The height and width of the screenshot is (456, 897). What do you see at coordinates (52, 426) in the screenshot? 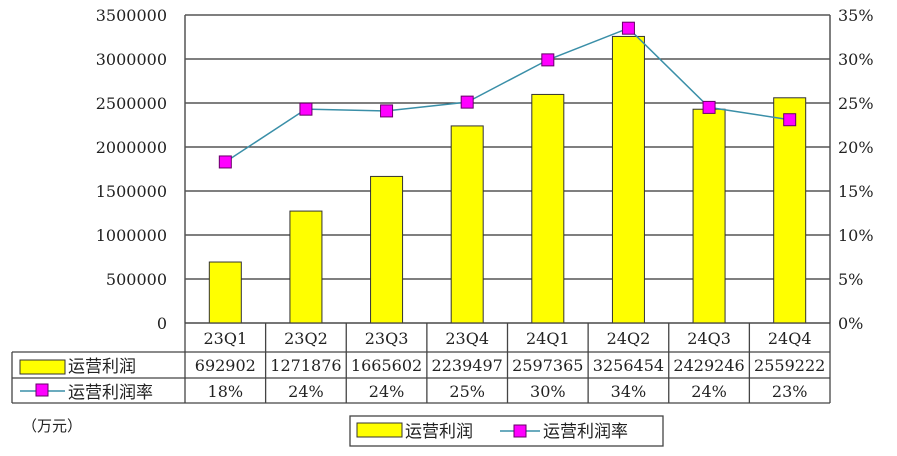
I see `unit-note: （万元）` at bounding box center [52, 426].